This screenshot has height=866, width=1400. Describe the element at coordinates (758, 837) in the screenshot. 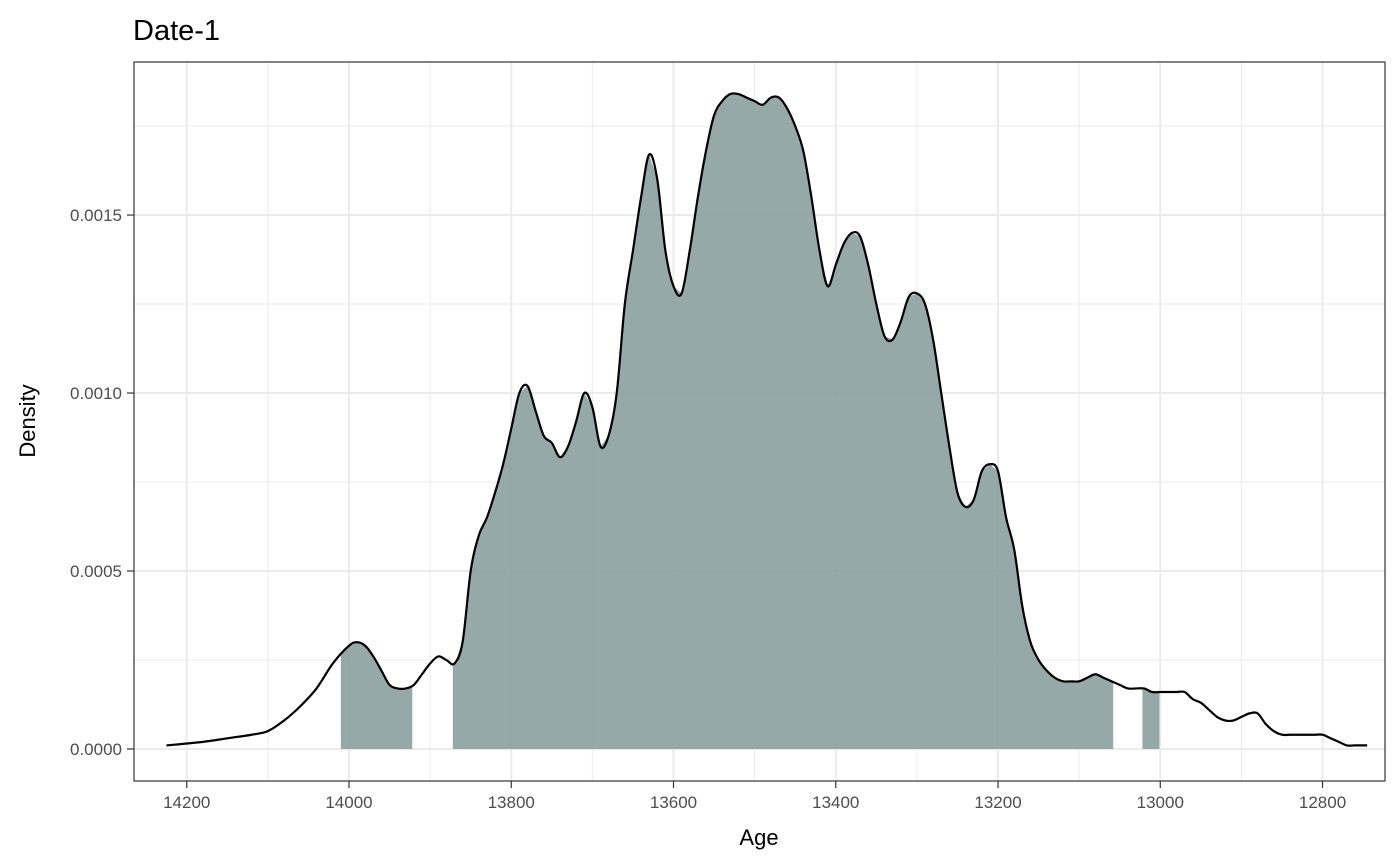

I see `x-axis-title: Age` at that location.